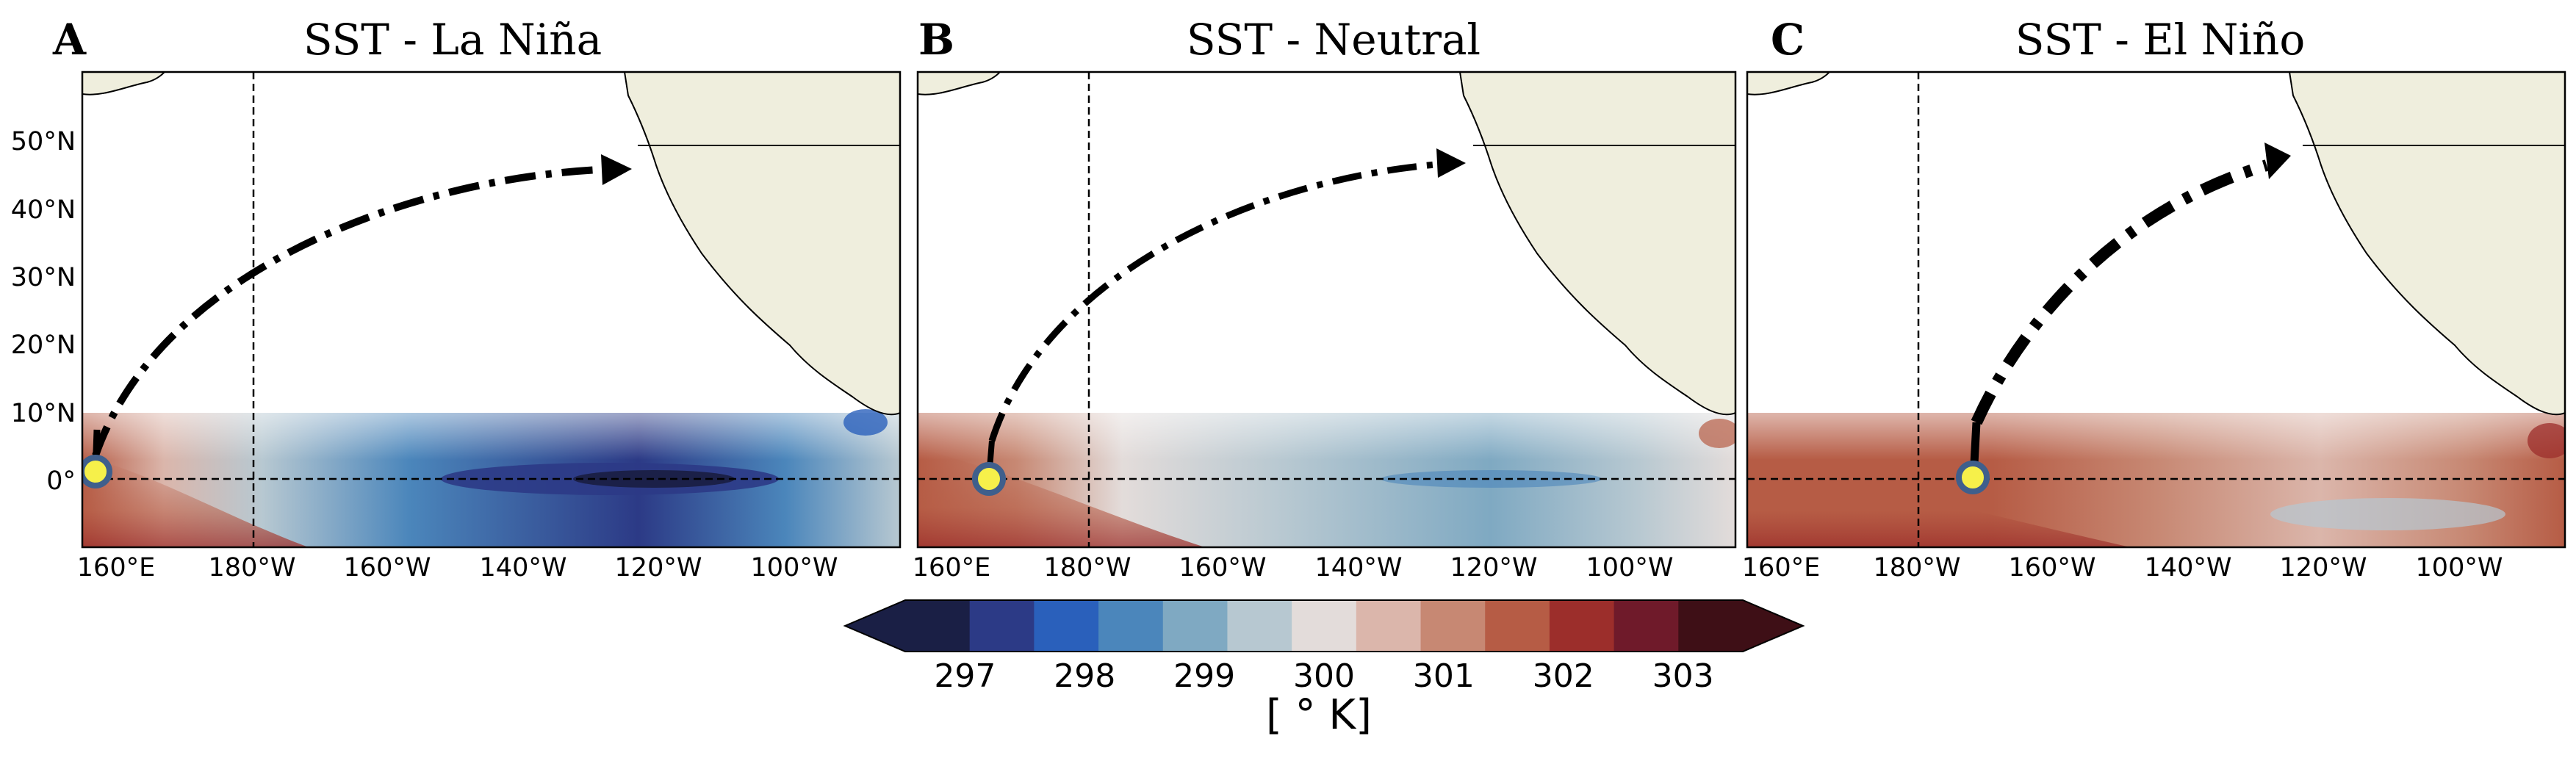 Image resolution: width=2576 pixels, height=761 pixels. Describe the element at coordinates (1683, 676) in the screenshot. I see `colorbar-tick: 303` at that location.